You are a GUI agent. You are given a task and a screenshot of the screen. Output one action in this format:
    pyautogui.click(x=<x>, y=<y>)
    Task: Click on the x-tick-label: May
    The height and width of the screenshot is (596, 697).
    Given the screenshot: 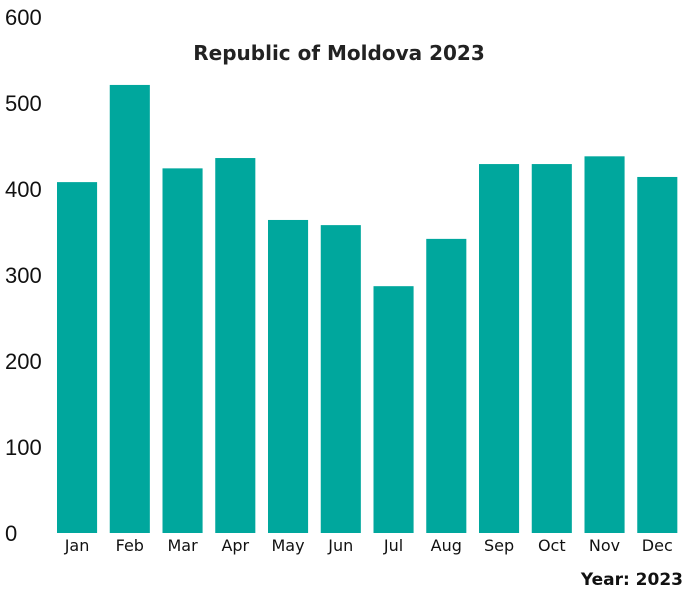 What is the action you would take?
    pyautogui.click(x=288, y=545)
    